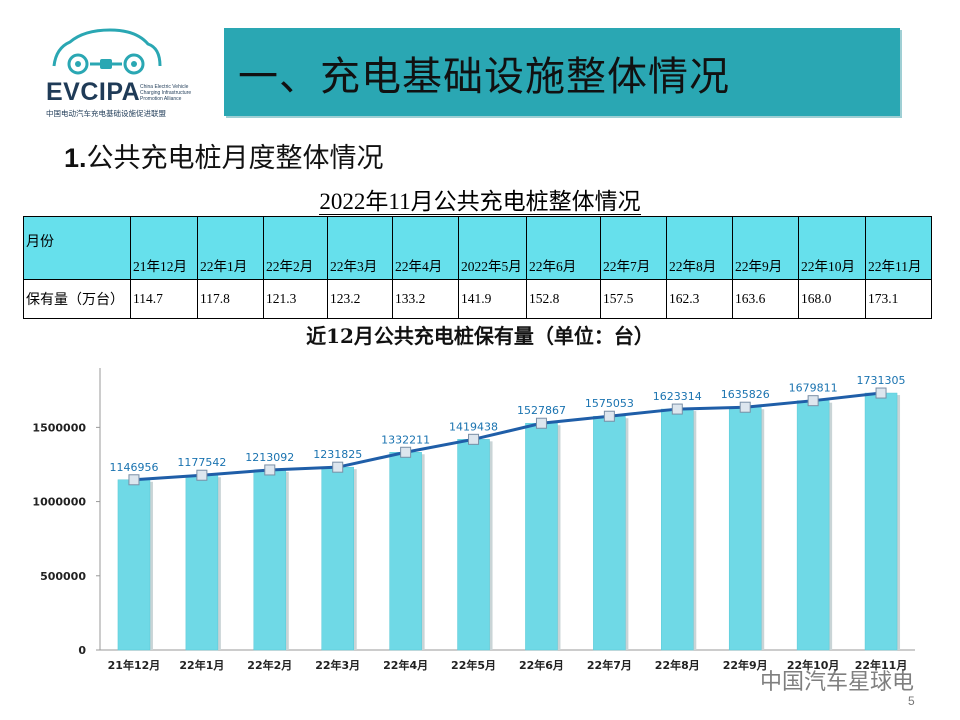 This screenshot has width=960, height=720. Describe the element at coordinates (360, 299) in the screenshot. I see `value-cell: 123.2` at that location.